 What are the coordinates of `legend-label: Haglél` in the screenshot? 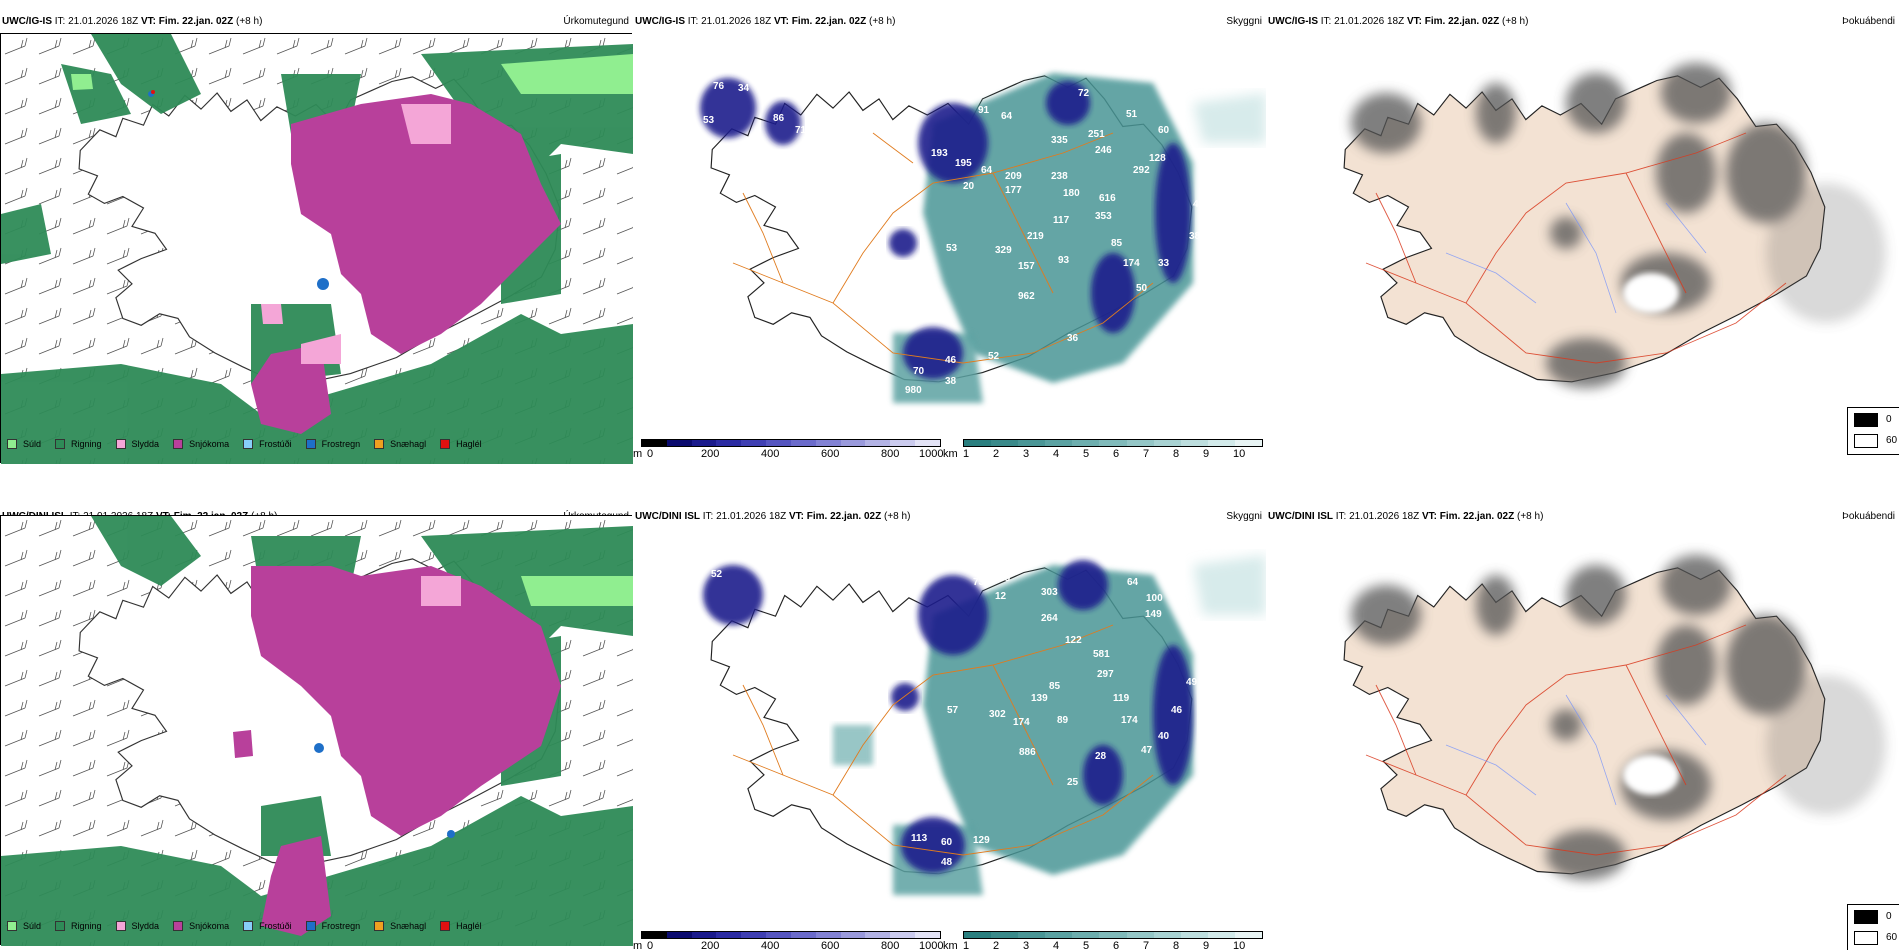 It's located at (469, 444).